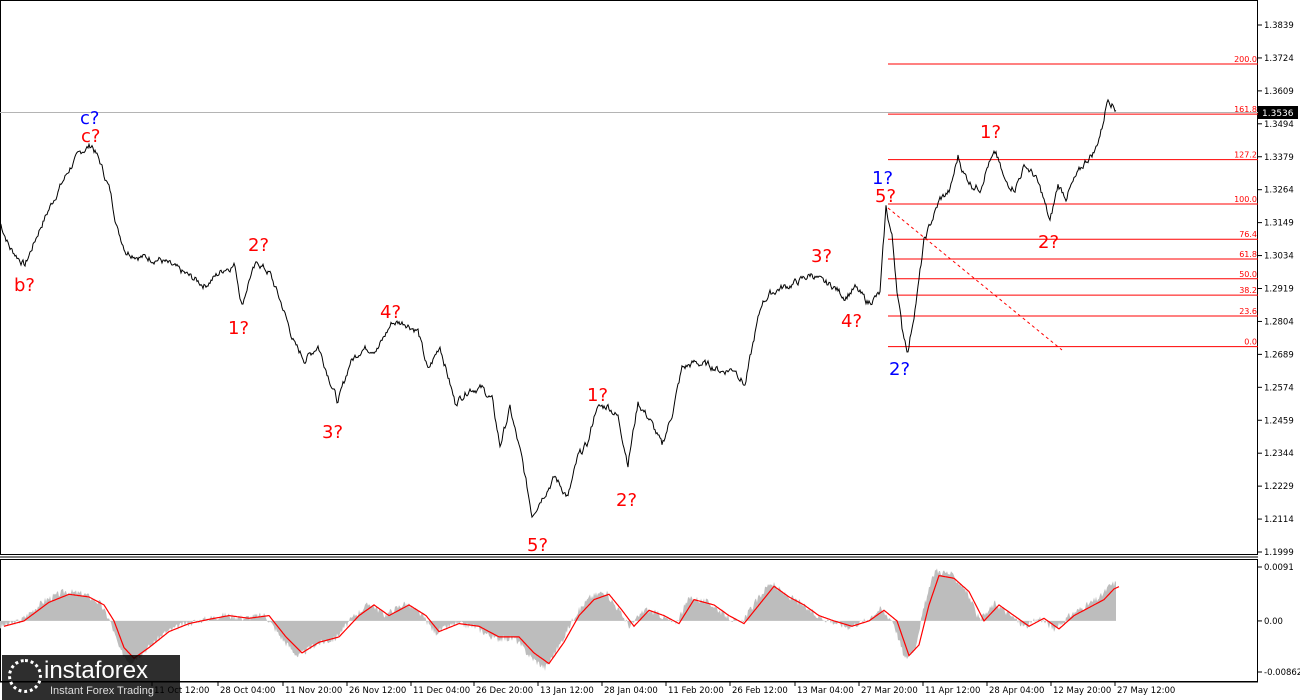  Describe the element at coordinates (760, 691) in the screenshot. I see `time-tick-label: 26 Feb 12:00` at that location.